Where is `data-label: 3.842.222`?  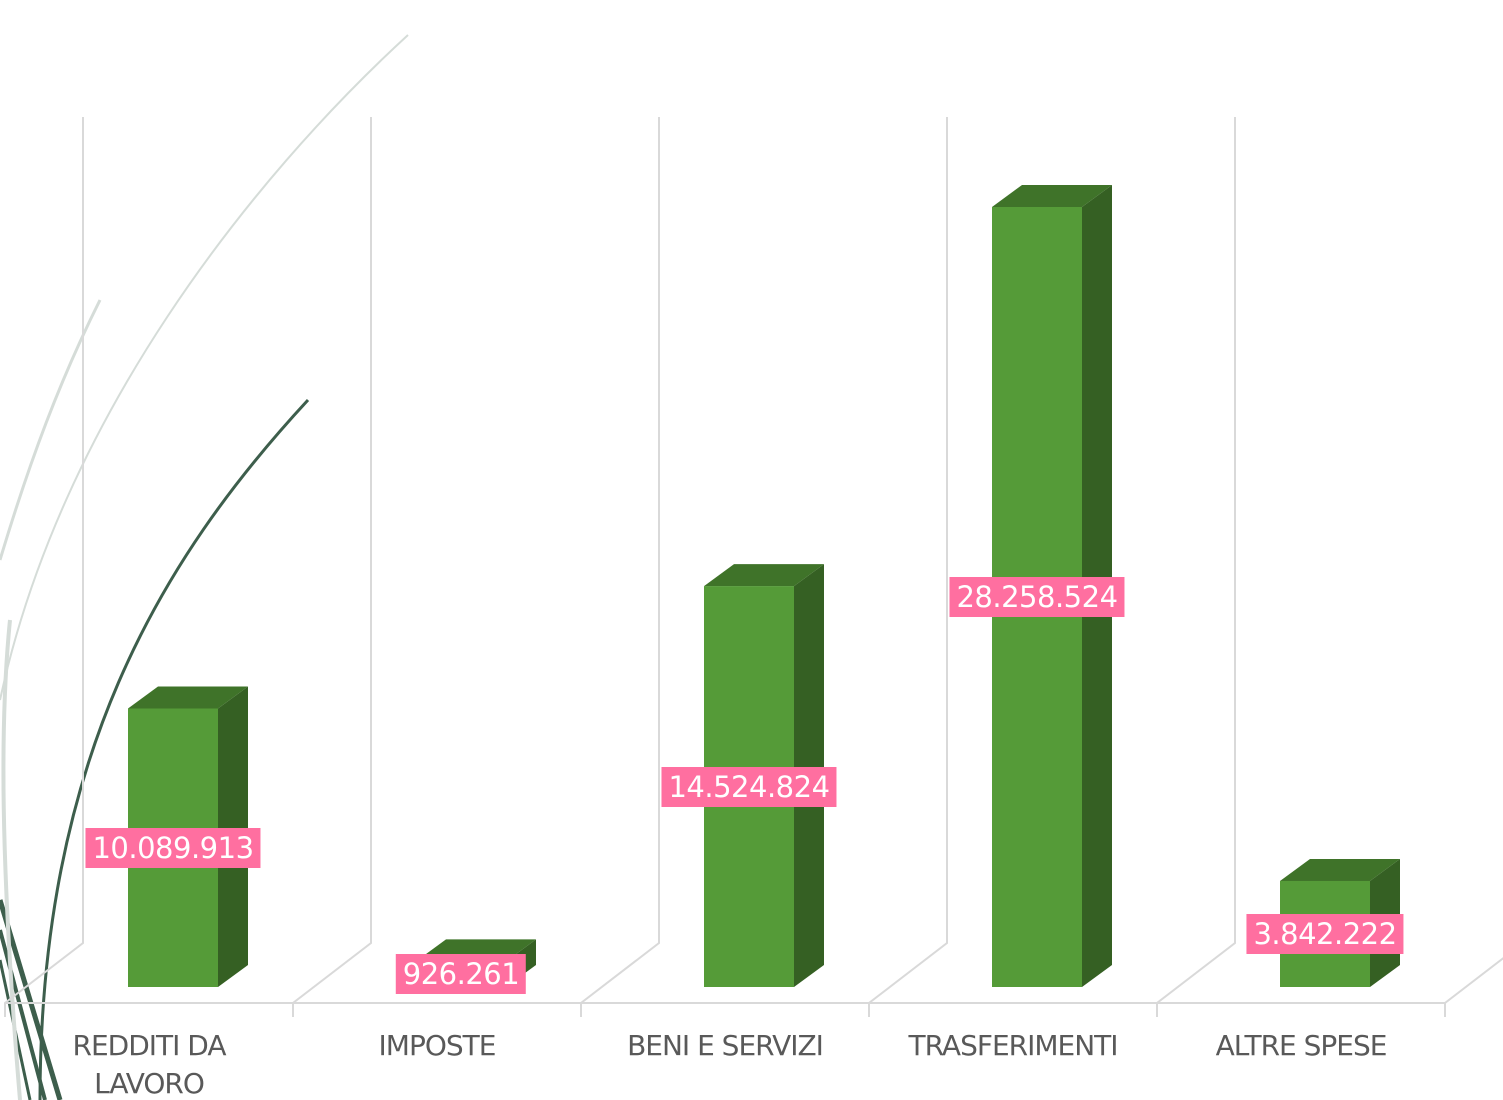 data-label: 3.842.222 is located at coordinates (1325, 933).